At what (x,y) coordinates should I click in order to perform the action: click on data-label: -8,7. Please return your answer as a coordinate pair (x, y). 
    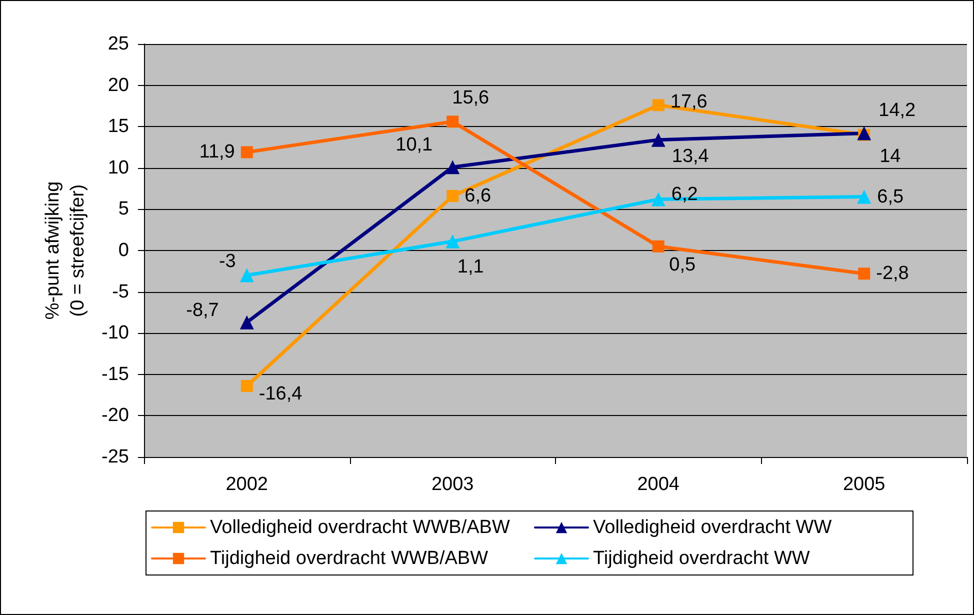
    Looking at the image, I should click on (202, 310).